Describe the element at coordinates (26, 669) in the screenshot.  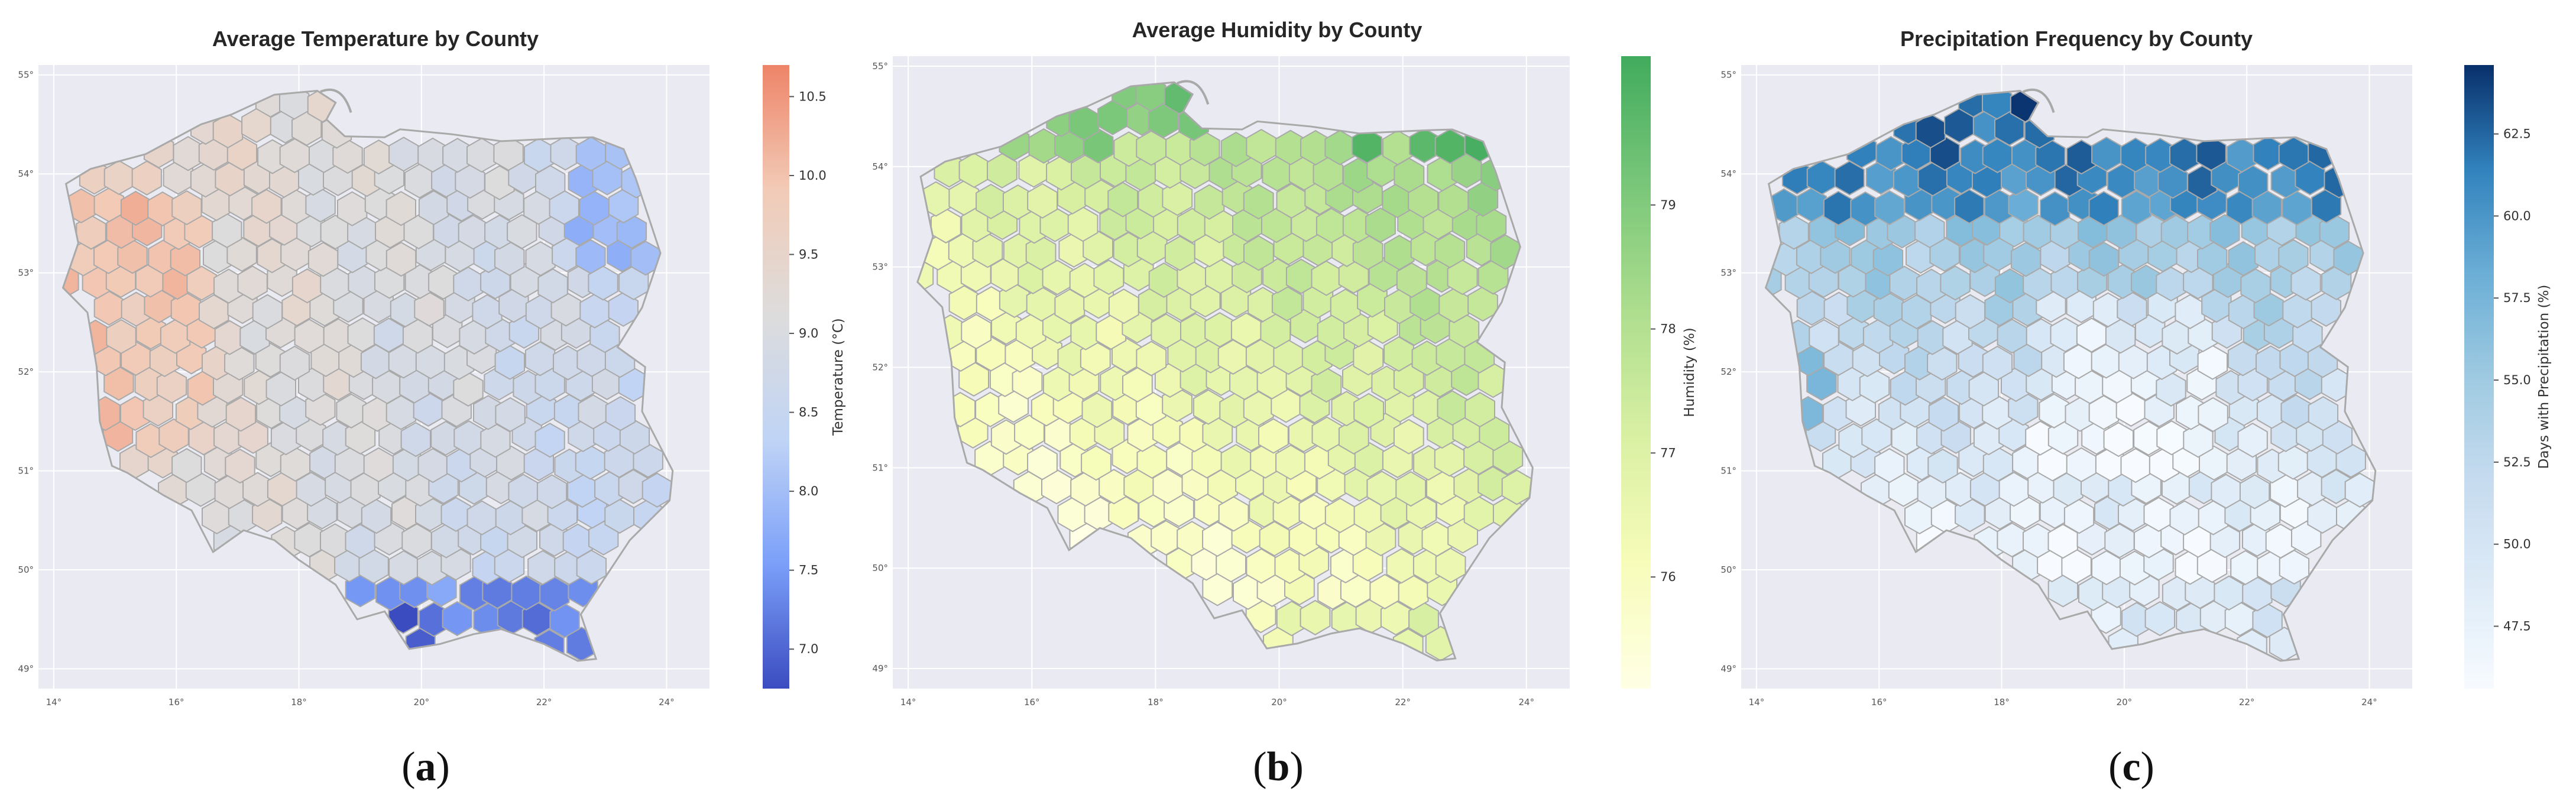
I see `y-tick-label: 49°` at that location.